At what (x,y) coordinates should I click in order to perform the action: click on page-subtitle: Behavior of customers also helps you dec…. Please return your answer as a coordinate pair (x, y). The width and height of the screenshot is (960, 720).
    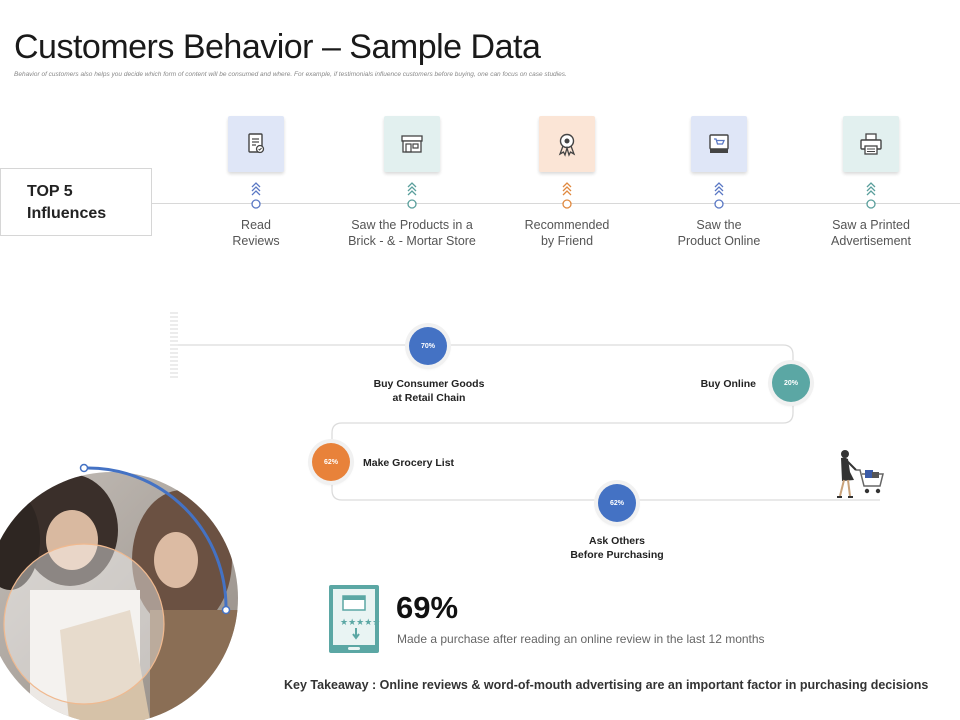
    Looking at the image, I should click on (290, 74).